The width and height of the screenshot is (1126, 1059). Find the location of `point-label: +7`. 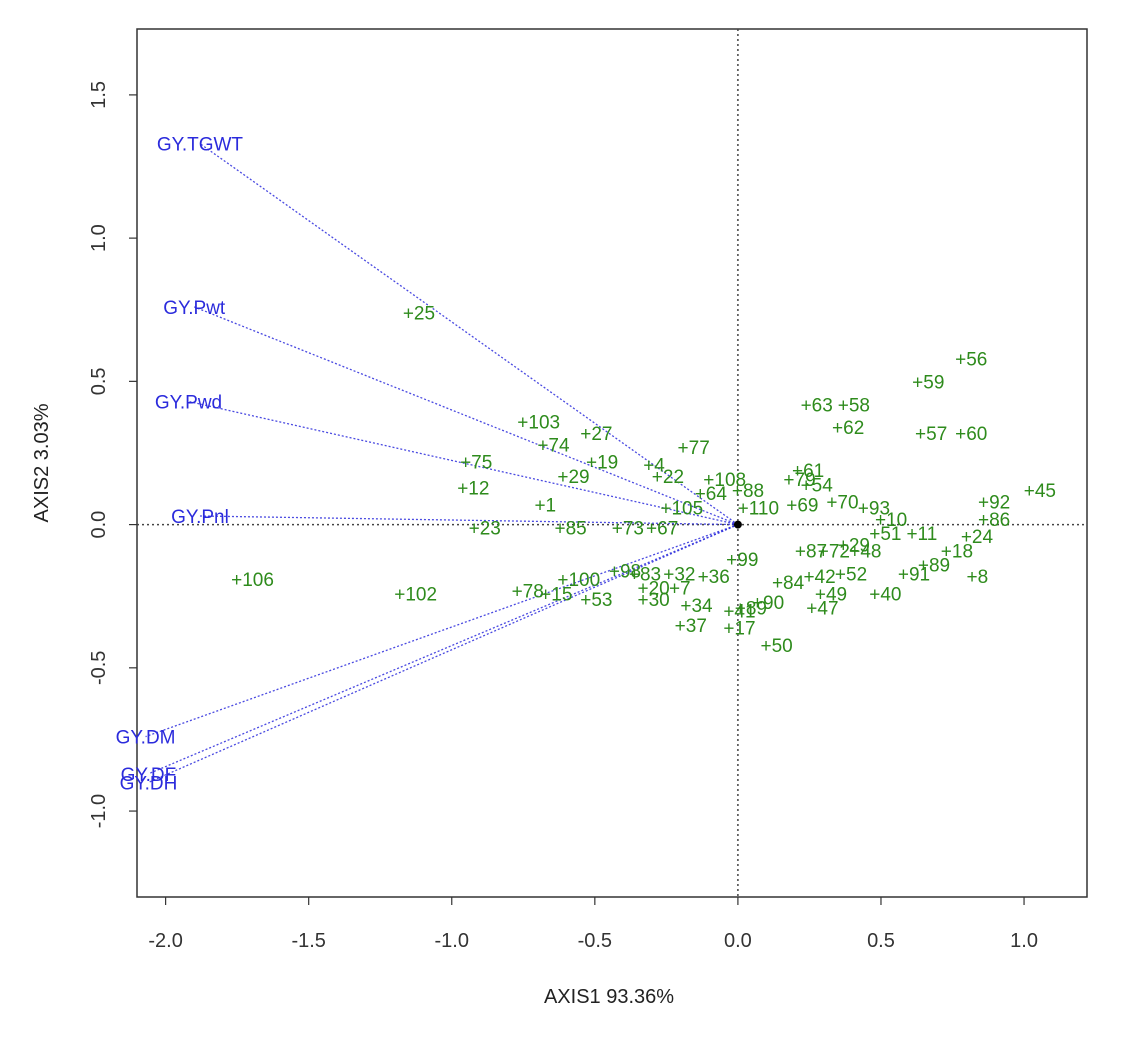

point-label: +7 is located at coordinates (680, 589).